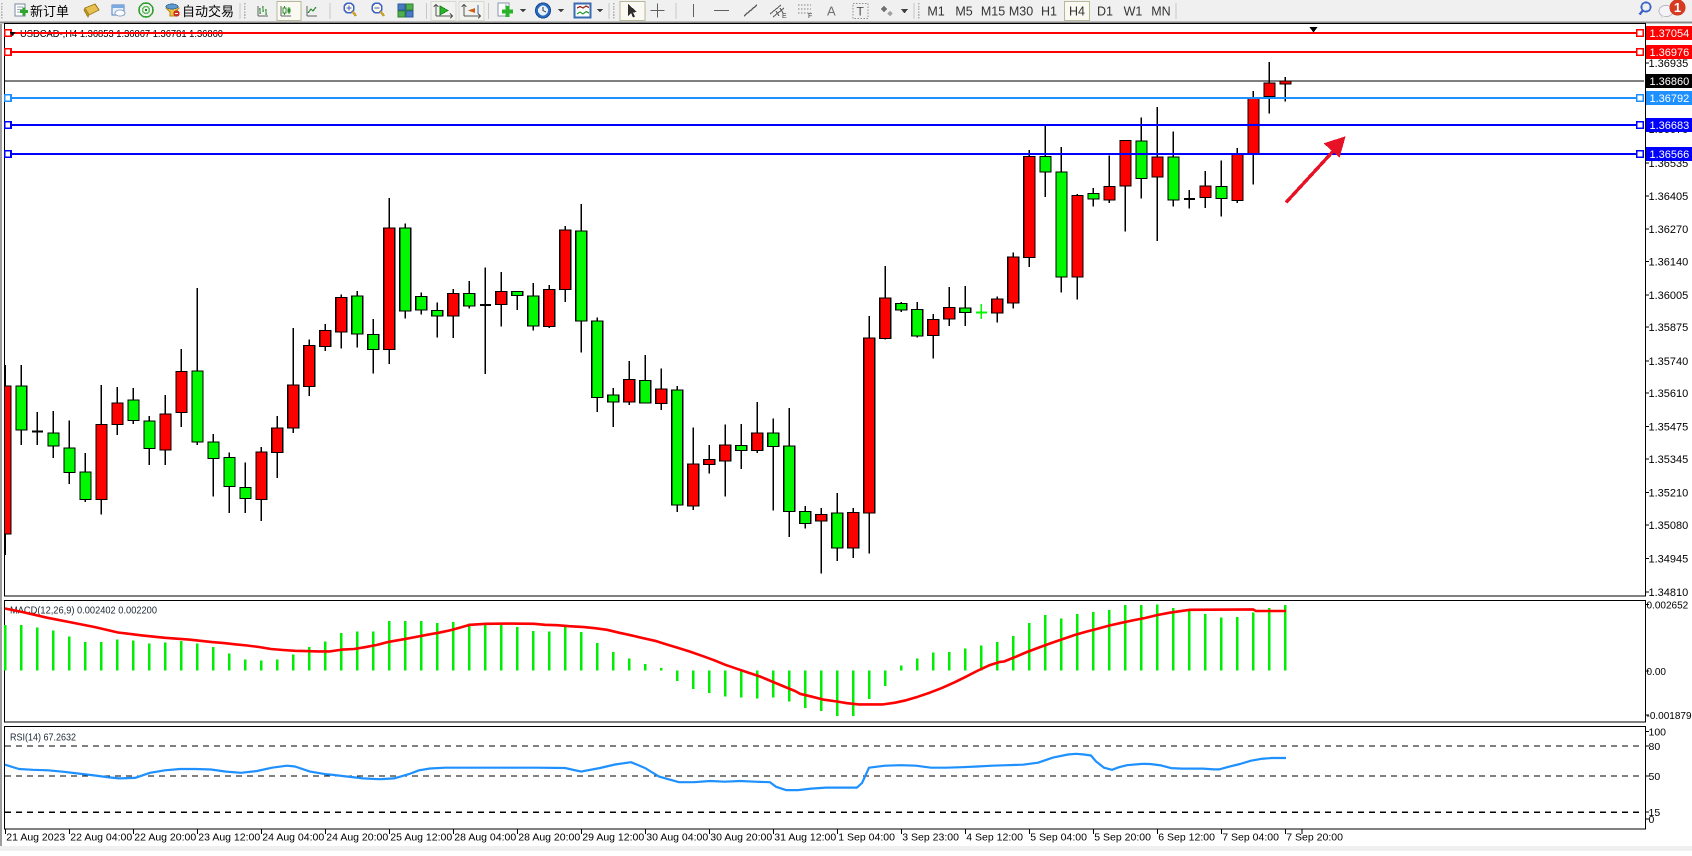 Image resolution: width=1692 pixels, height=856 pixels. Describe the element at coordinates (805, 838) in the screenshot. I see `svg-text: 31 Aug 12:00` at that location.